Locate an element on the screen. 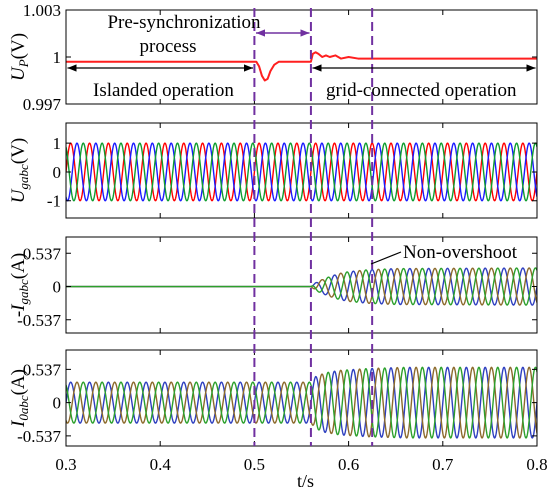 The image size is (550, 492). panel-2-plot-area is located at coordinates (301, 172).